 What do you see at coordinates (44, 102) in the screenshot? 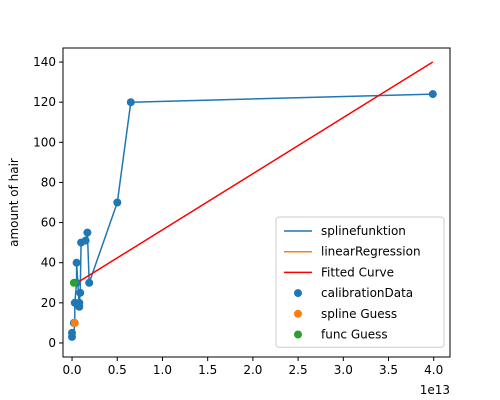
I see `y-tick-label: 120` at bounding box center [44, 102].